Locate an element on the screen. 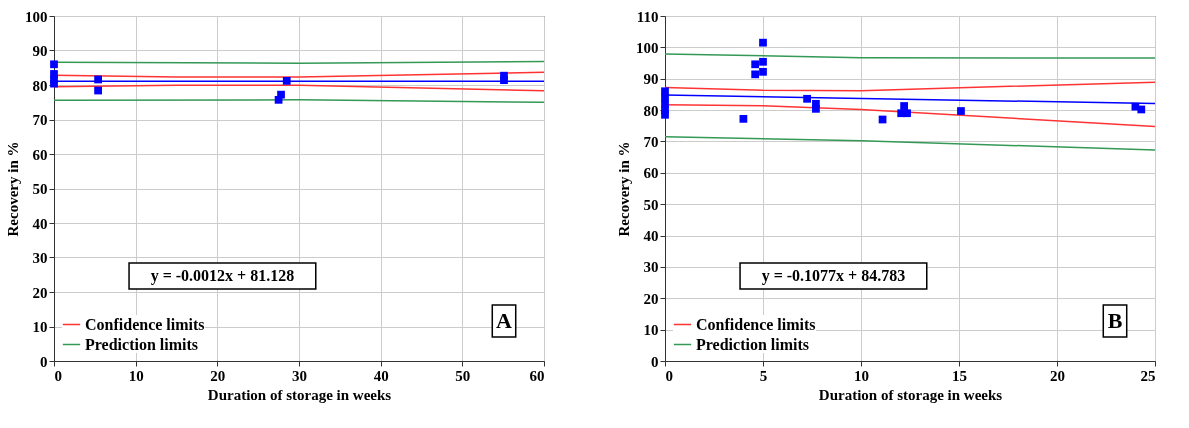 The height and width of the screenshot is (428, 1189). x-tick-label: 15 is located at coordinates (959, 375).